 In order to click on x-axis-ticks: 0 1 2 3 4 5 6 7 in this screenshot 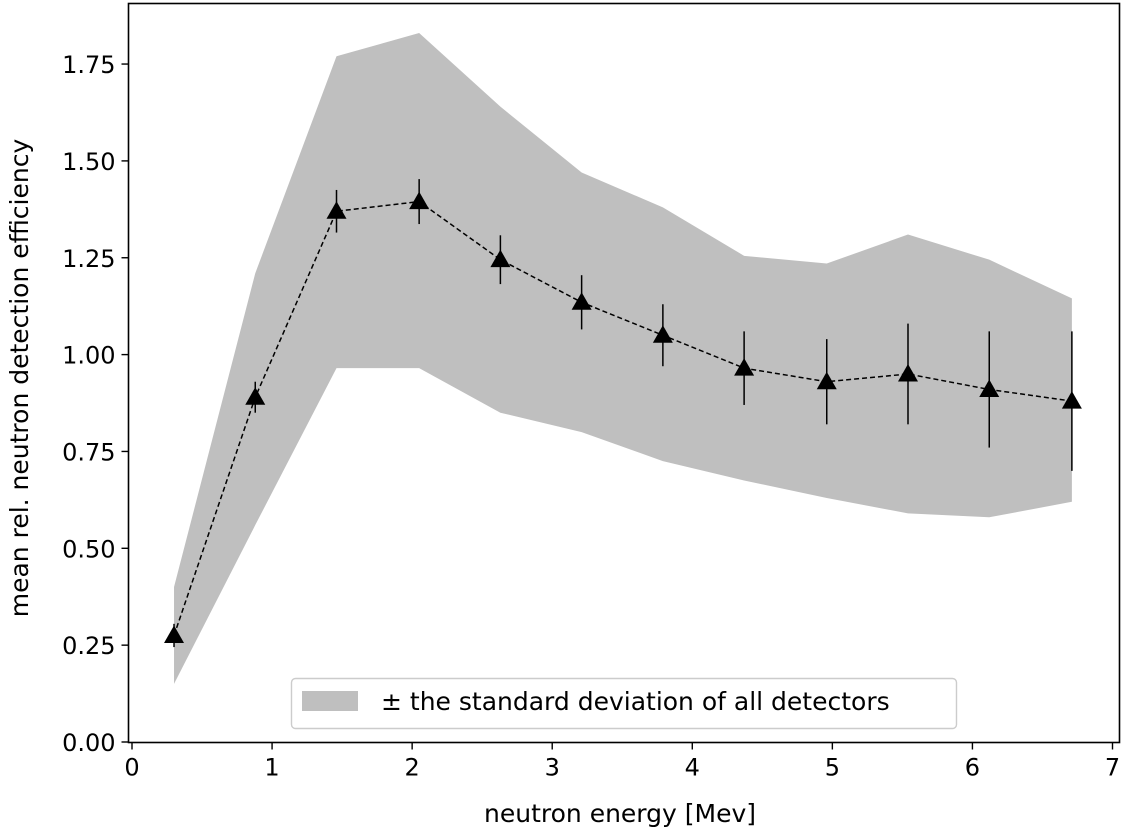, I will do `click(622, 762)`.